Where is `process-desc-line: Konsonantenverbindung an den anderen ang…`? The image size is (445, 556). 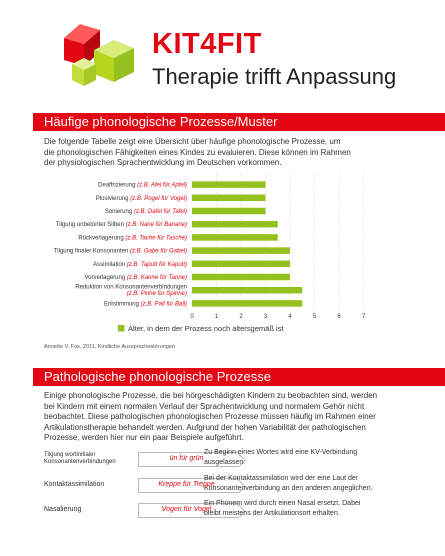
process-desc-line: Konsonantenverbindung an den anderen ang… is located at coordinates (288, 488).